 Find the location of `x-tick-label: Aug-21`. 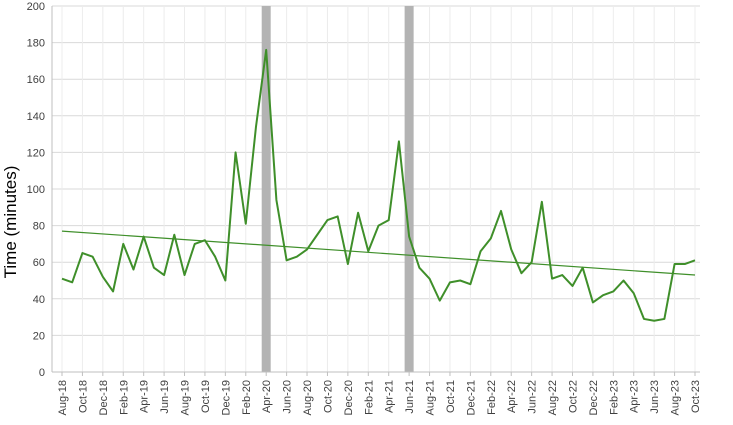

x-tick-label: Aug-21 is located at coordinates (431, 397).